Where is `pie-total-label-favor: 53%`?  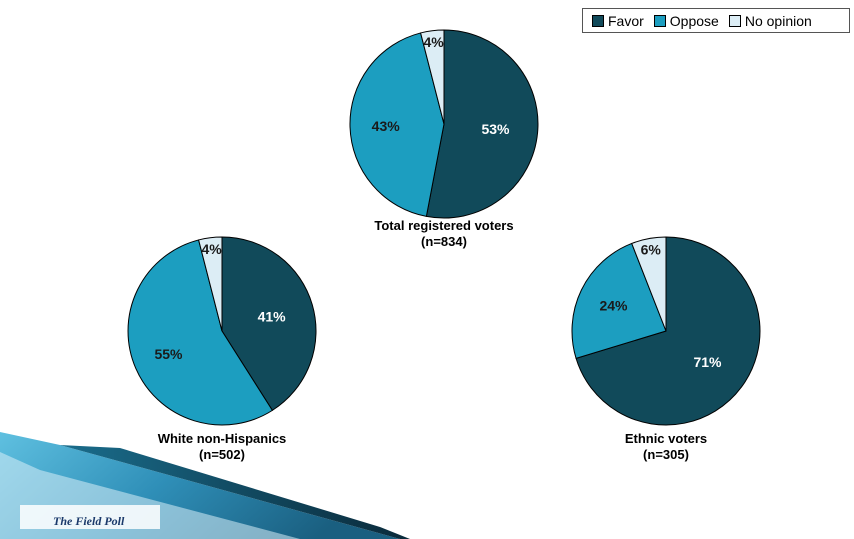 pie-total-label-favor: 53% is located at coordinates (495, 129).